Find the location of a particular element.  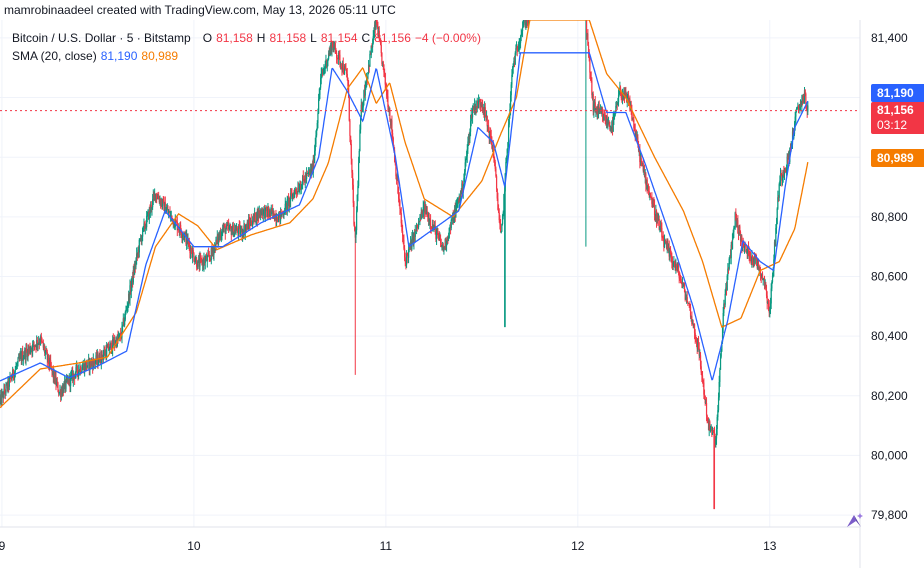

x-tick-label: 9 is located at coordinates (3, 546).